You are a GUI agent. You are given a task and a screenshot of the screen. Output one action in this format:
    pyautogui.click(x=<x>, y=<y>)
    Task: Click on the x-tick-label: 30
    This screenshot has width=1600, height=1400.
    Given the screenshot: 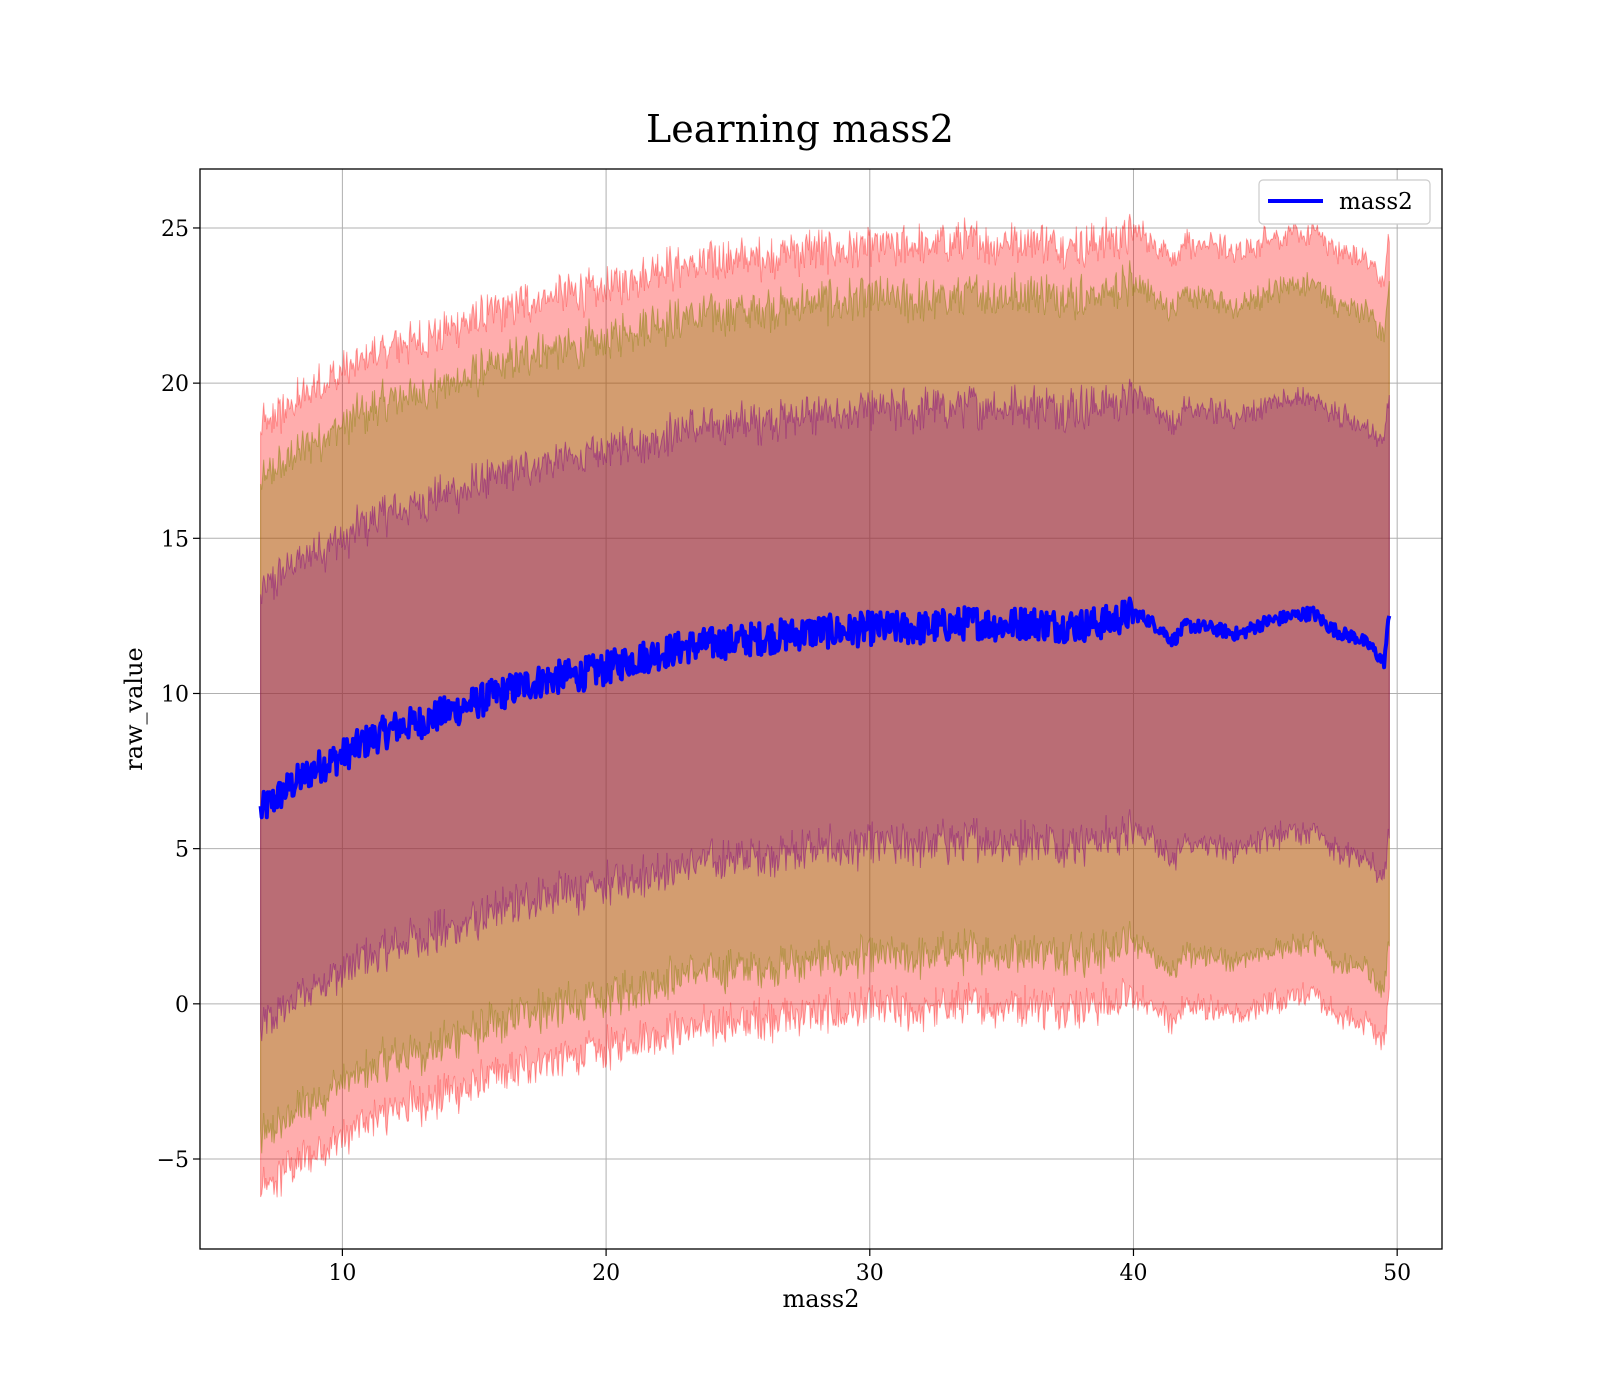 What is the action you would take?
    pyautogui.click(x=870, y=1273)
    